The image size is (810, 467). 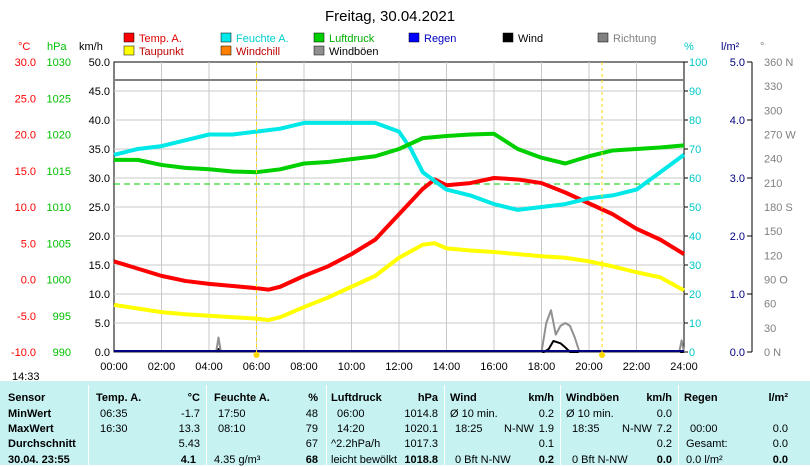 What do you see at coordinates (704, 429) in the screenshot?
I see `max-rain-time: 00:00` at bounding box center [704, 429].